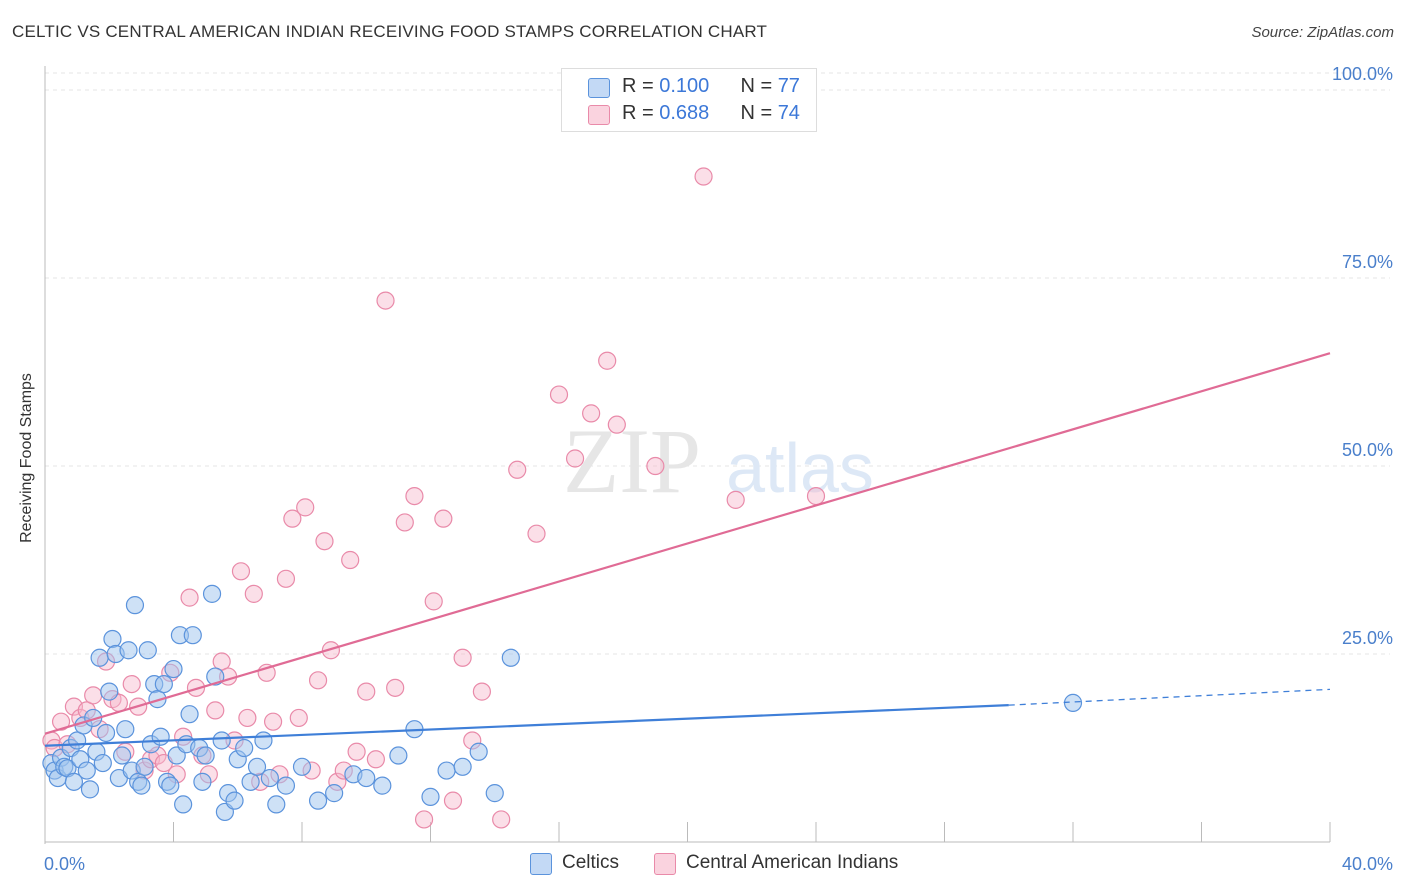 This screenshot has height=892, width=1406. I want to click on x-tick-labels: 0.0% 40.0%, so click(718, 864).